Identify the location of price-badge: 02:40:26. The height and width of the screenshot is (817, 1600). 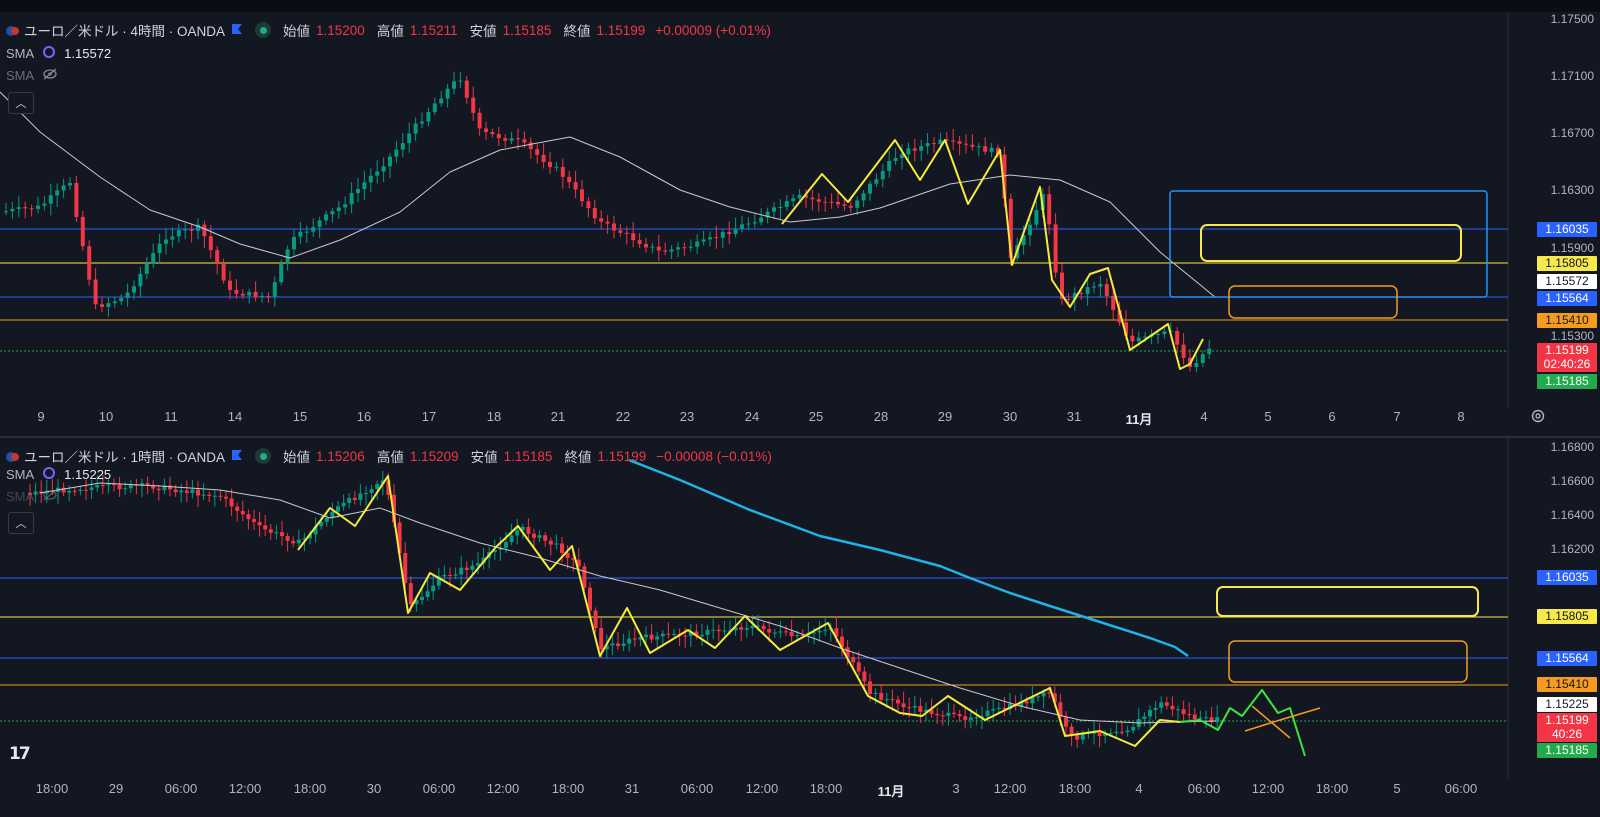
(1567, 364).